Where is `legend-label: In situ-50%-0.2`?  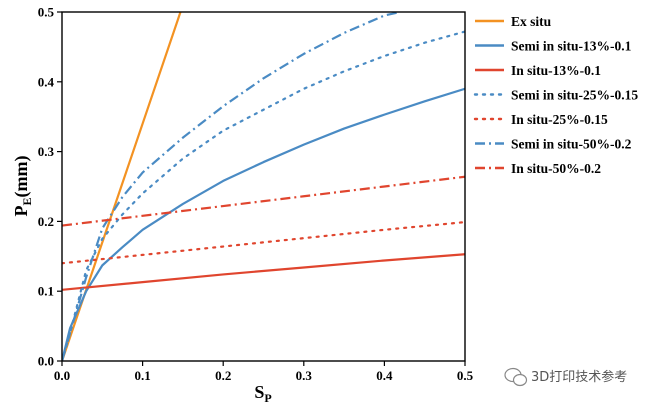
legend-label: In situ-50%-0.2 is located at coordinates (556, 168).